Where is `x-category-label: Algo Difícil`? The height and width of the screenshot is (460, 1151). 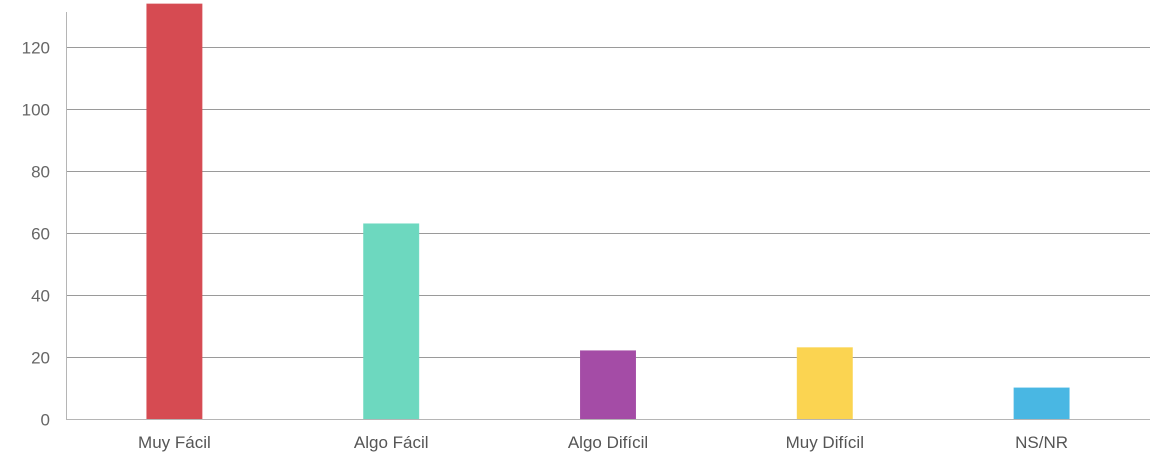
x-category-label: Algo Difícil is located at coordinates (608, 442).